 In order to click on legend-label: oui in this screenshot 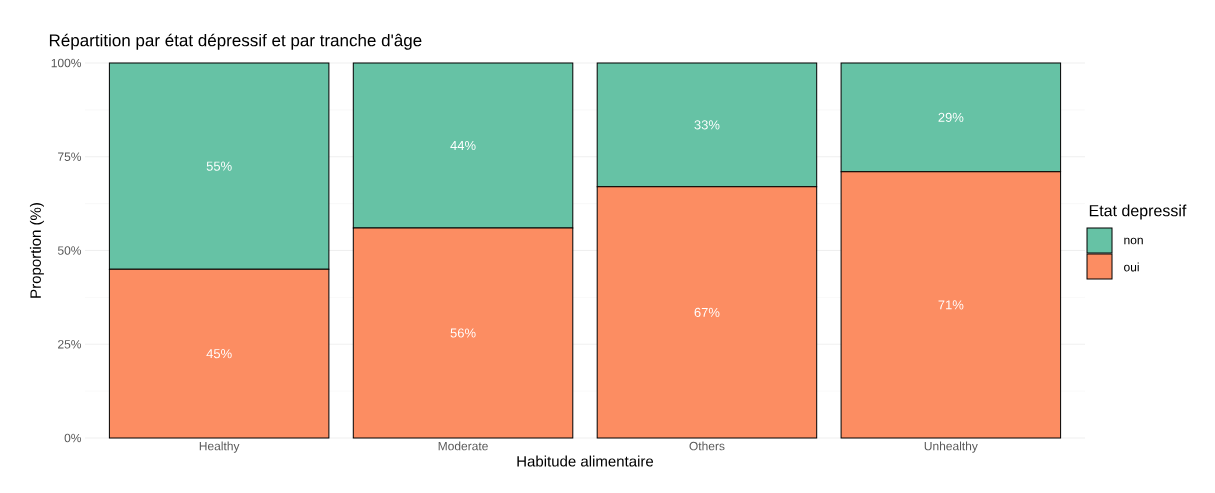, I will do `click(1131, 267)`.